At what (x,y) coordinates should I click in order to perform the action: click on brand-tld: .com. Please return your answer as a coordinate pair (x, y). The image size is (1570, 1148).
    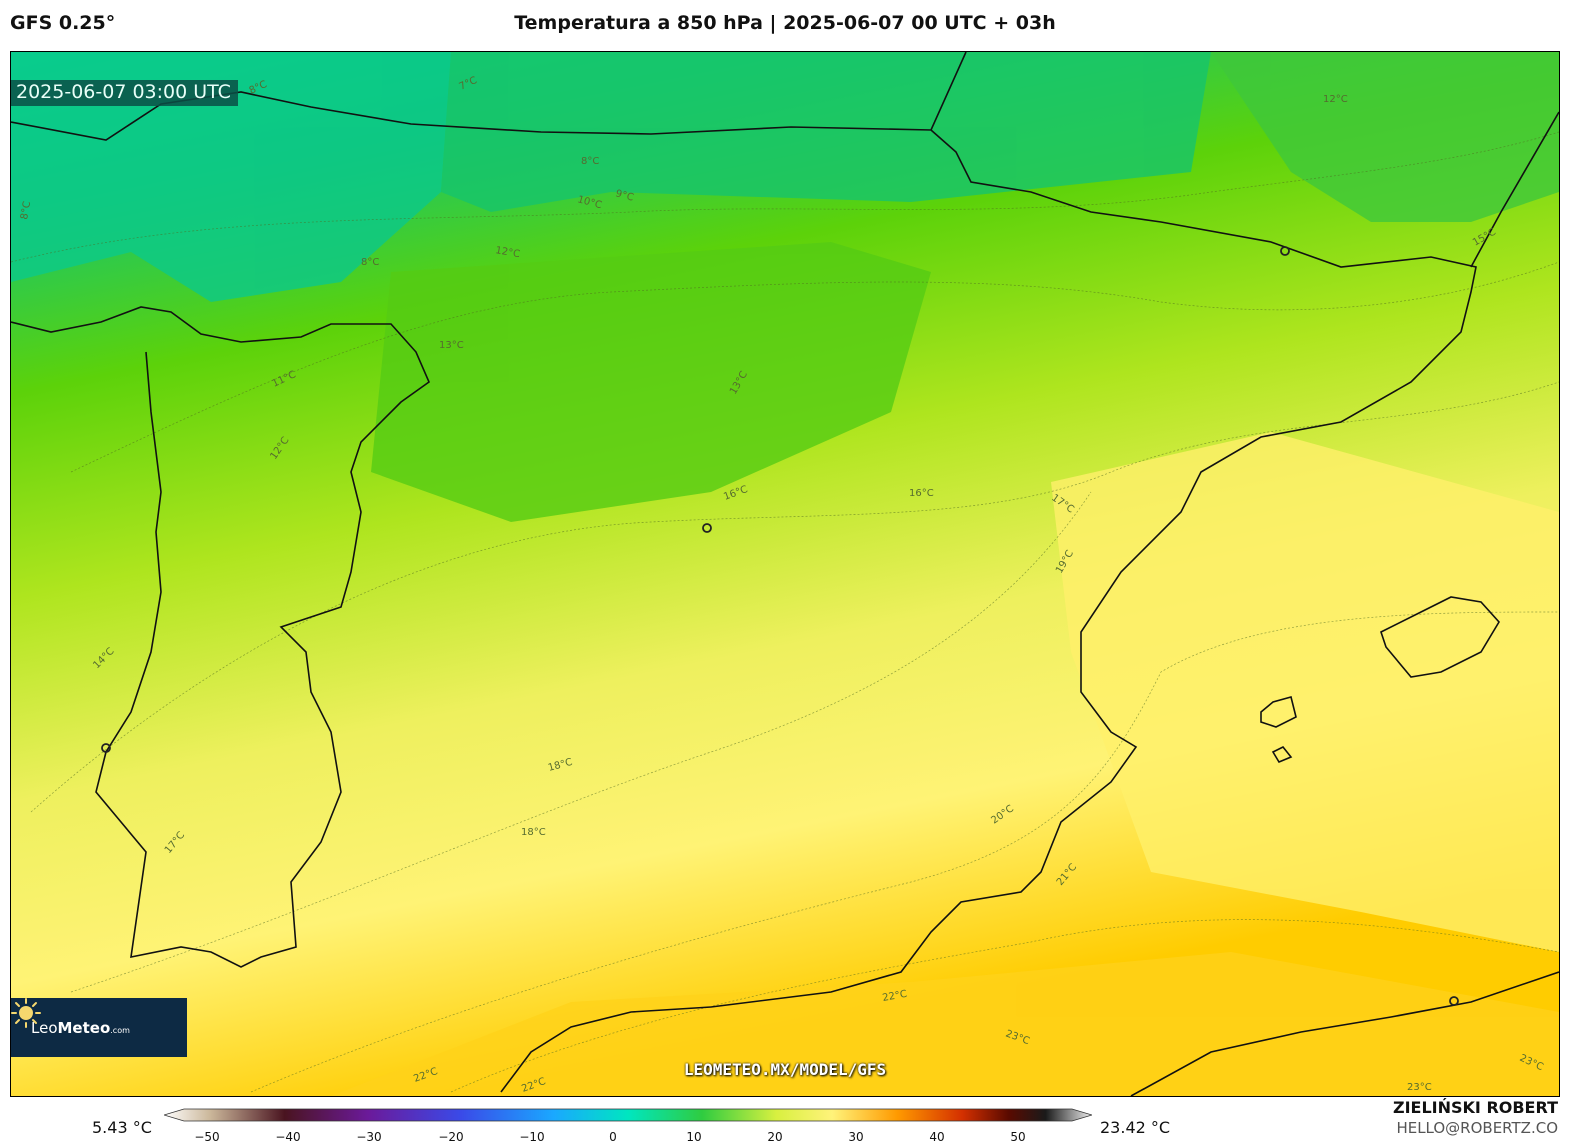
    Looking at the image, I should click on (120, 1030).